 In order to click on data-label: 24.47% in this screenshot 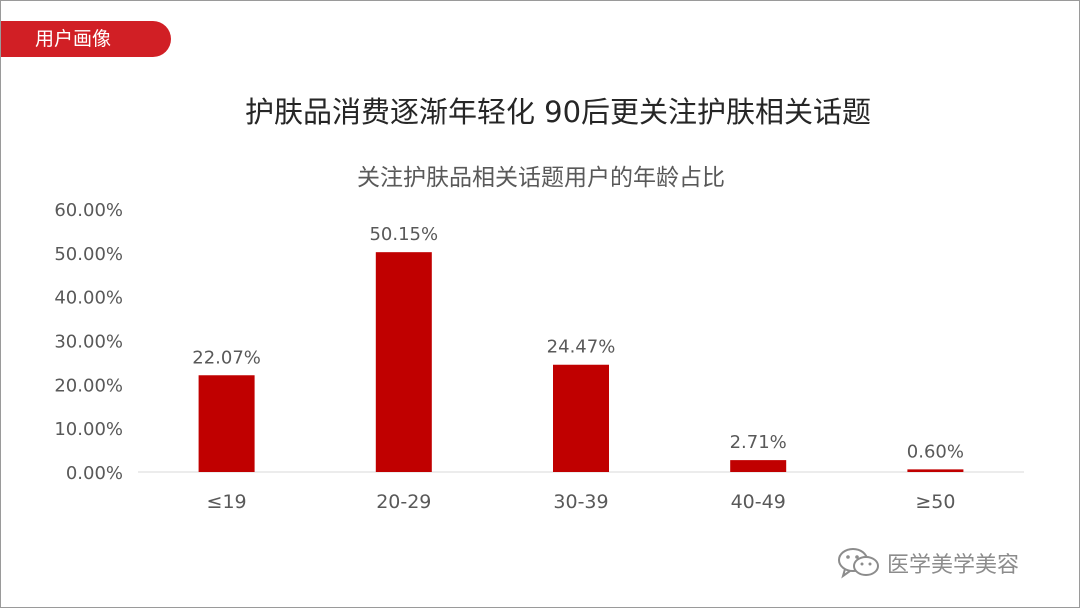, I will do `click(581, 347)`.